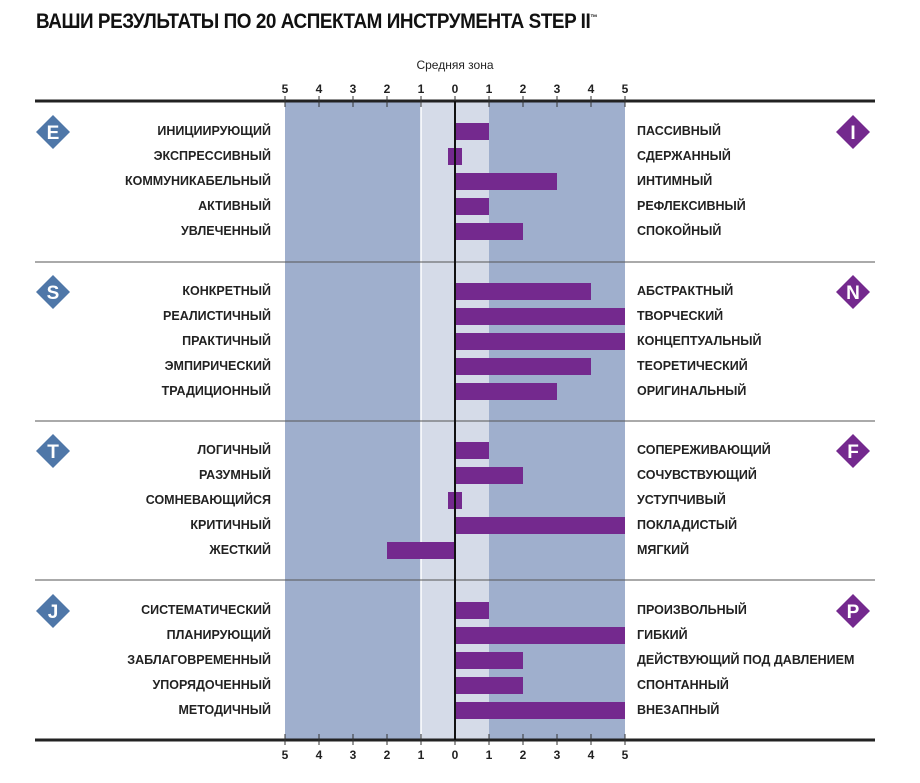 Image resolution: width=920 pixels, height=783 pixels. I want to click on left-pole-label: ЭКСПРЕССИВНЫЙ, so click(212, 155).